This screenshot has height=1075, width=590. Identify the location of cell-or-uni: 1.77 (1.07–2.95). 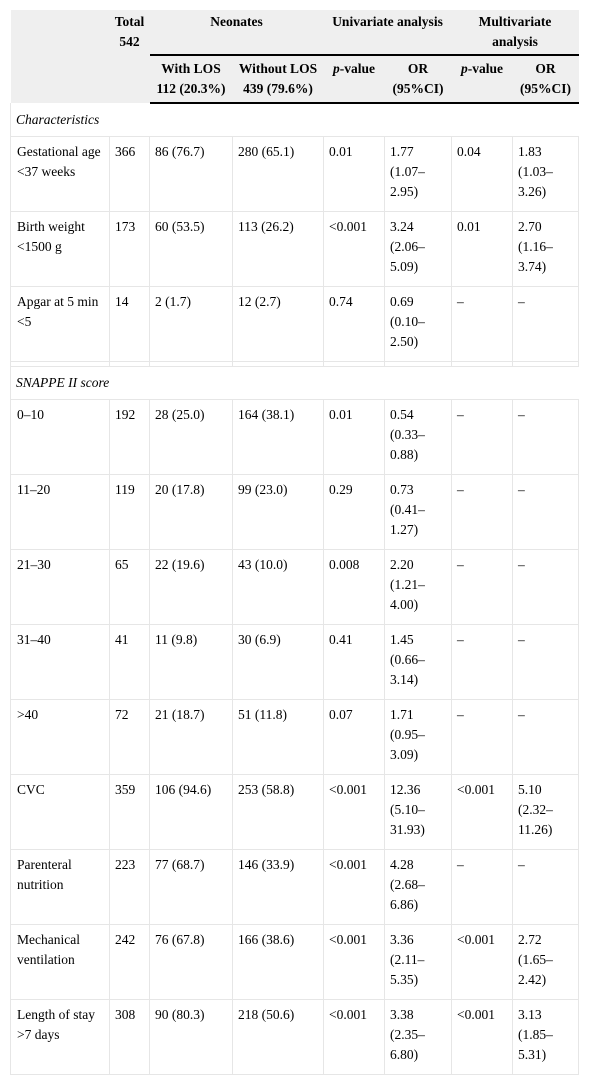
(418, 174).